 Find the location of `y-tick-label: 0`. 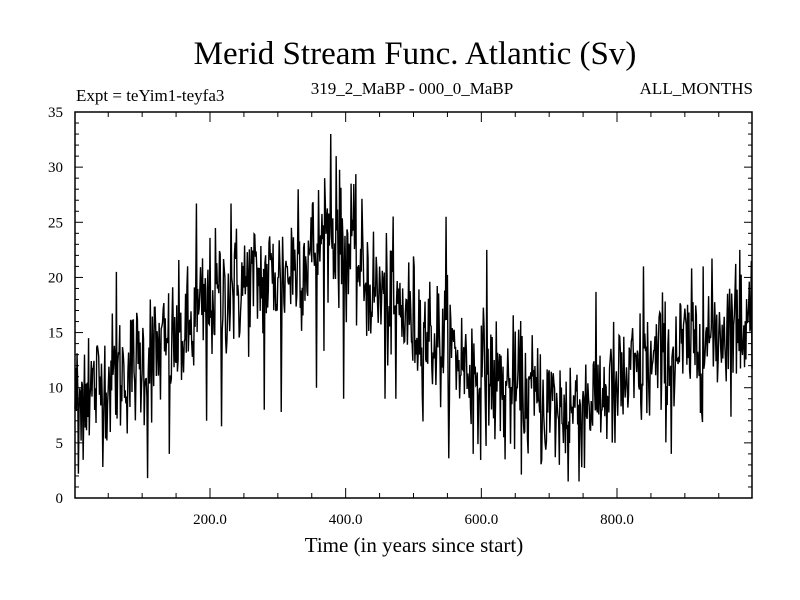

y-tick-label: 0 is located at coordinates (60, 499).